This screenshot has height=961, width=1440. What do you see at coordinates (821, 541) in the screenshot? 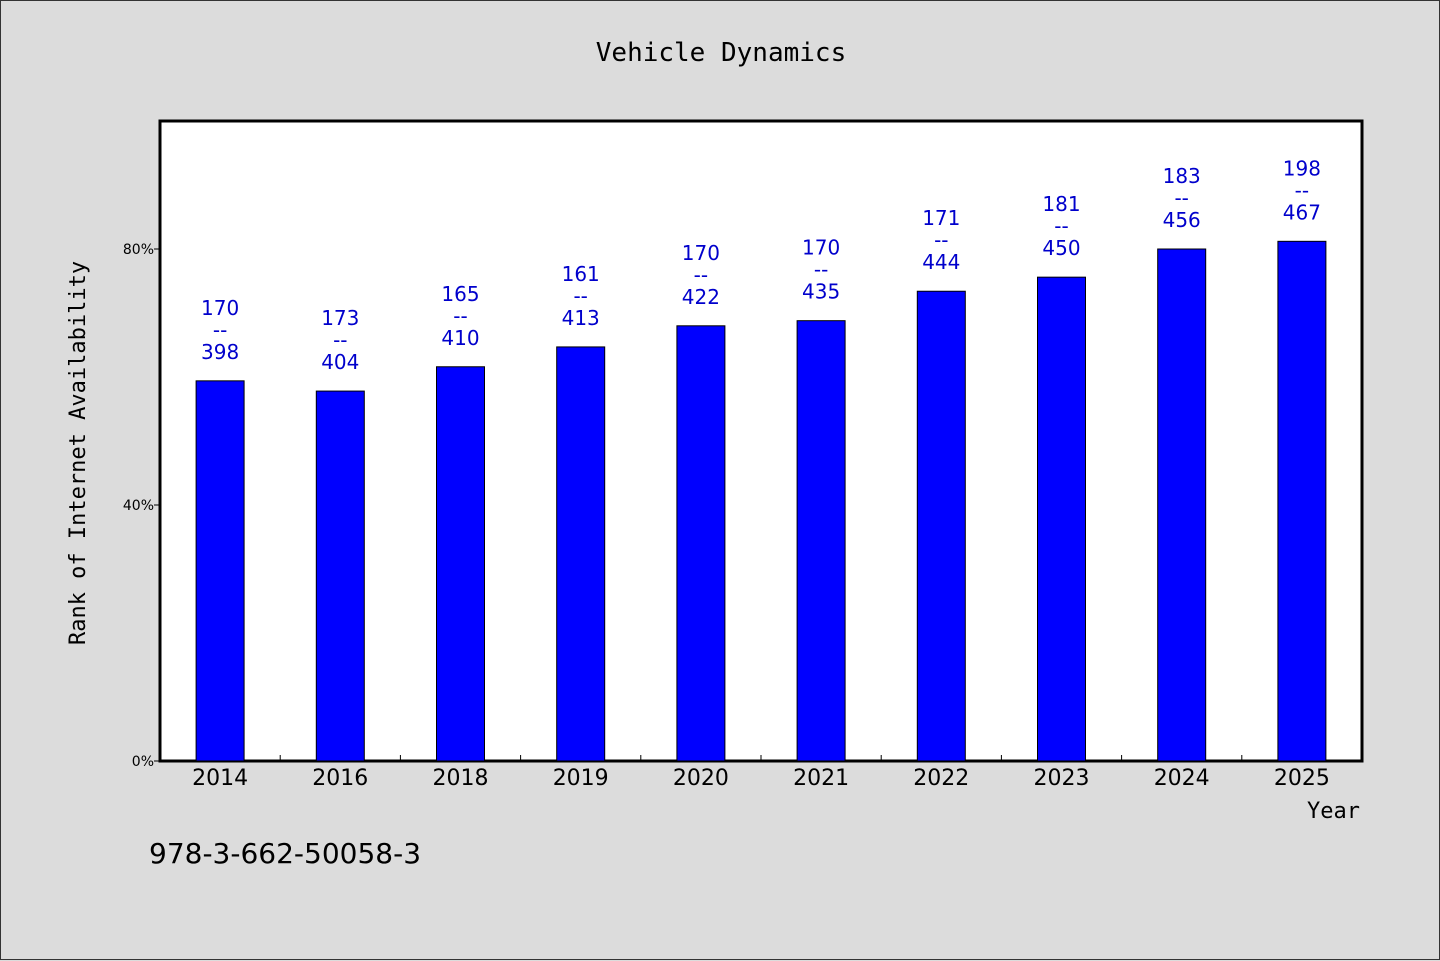
I see `bar-2021` at bounding box center [821, 541].